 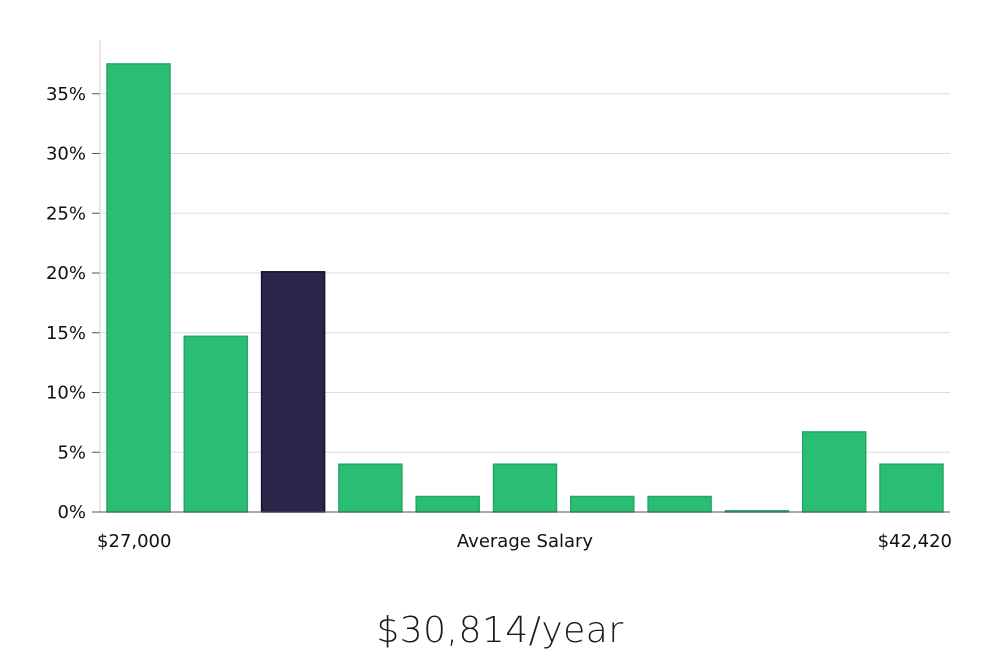 I want to click on y-tick-label: 10%, so click(x=66, y=393).